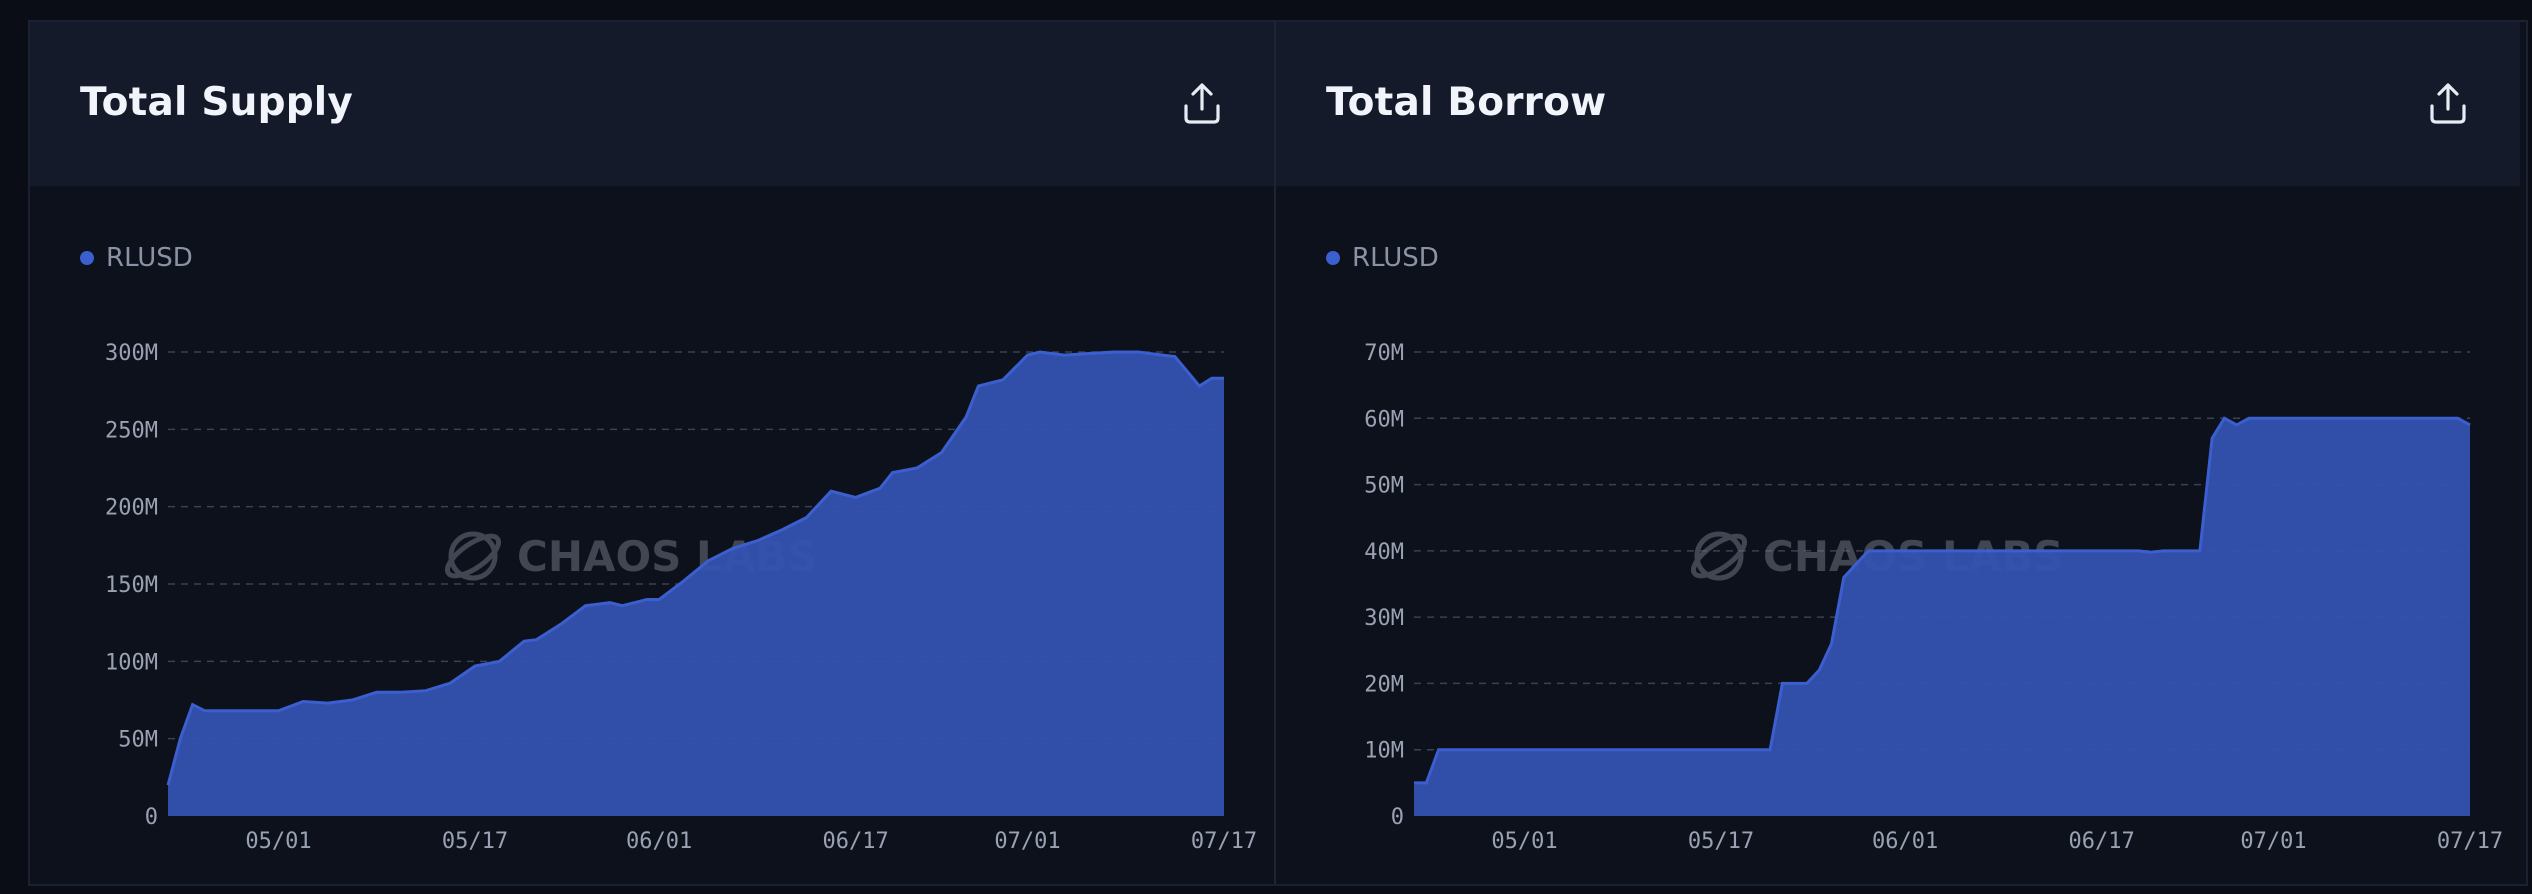 Image resolution: width=2532 pixels, height=894 pixels. Describe the element at coordinates (652, 104) in the screenshot. I see `panel-header: Total Supply` at that location.